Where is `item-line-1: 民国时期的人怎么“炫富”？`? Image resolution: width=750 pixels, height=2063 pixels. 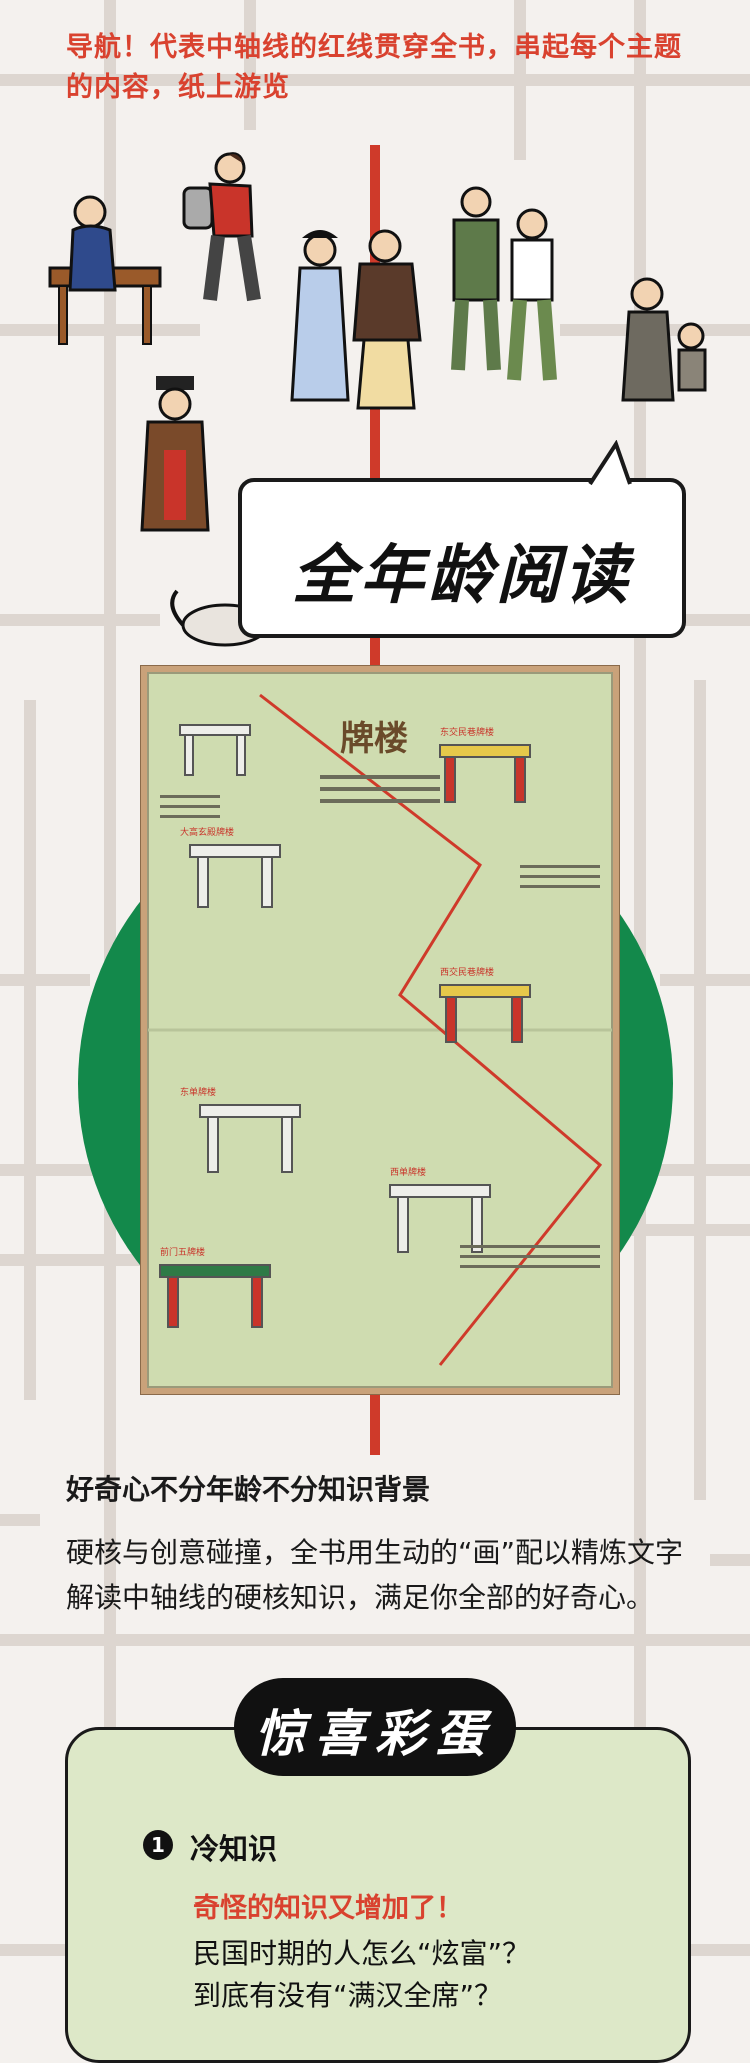 item-line-1: 民国时期的人怎么“炫富”？ is located at coordinates (362, 1953).